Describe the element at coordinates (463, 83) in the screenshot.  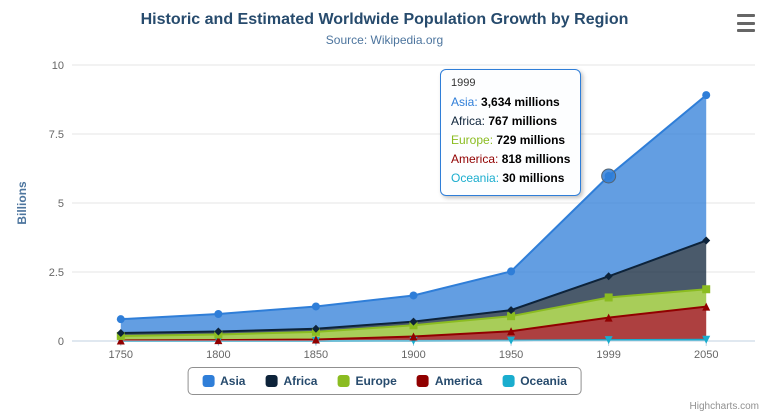
I see `tooltip-header: 1999` at that location.